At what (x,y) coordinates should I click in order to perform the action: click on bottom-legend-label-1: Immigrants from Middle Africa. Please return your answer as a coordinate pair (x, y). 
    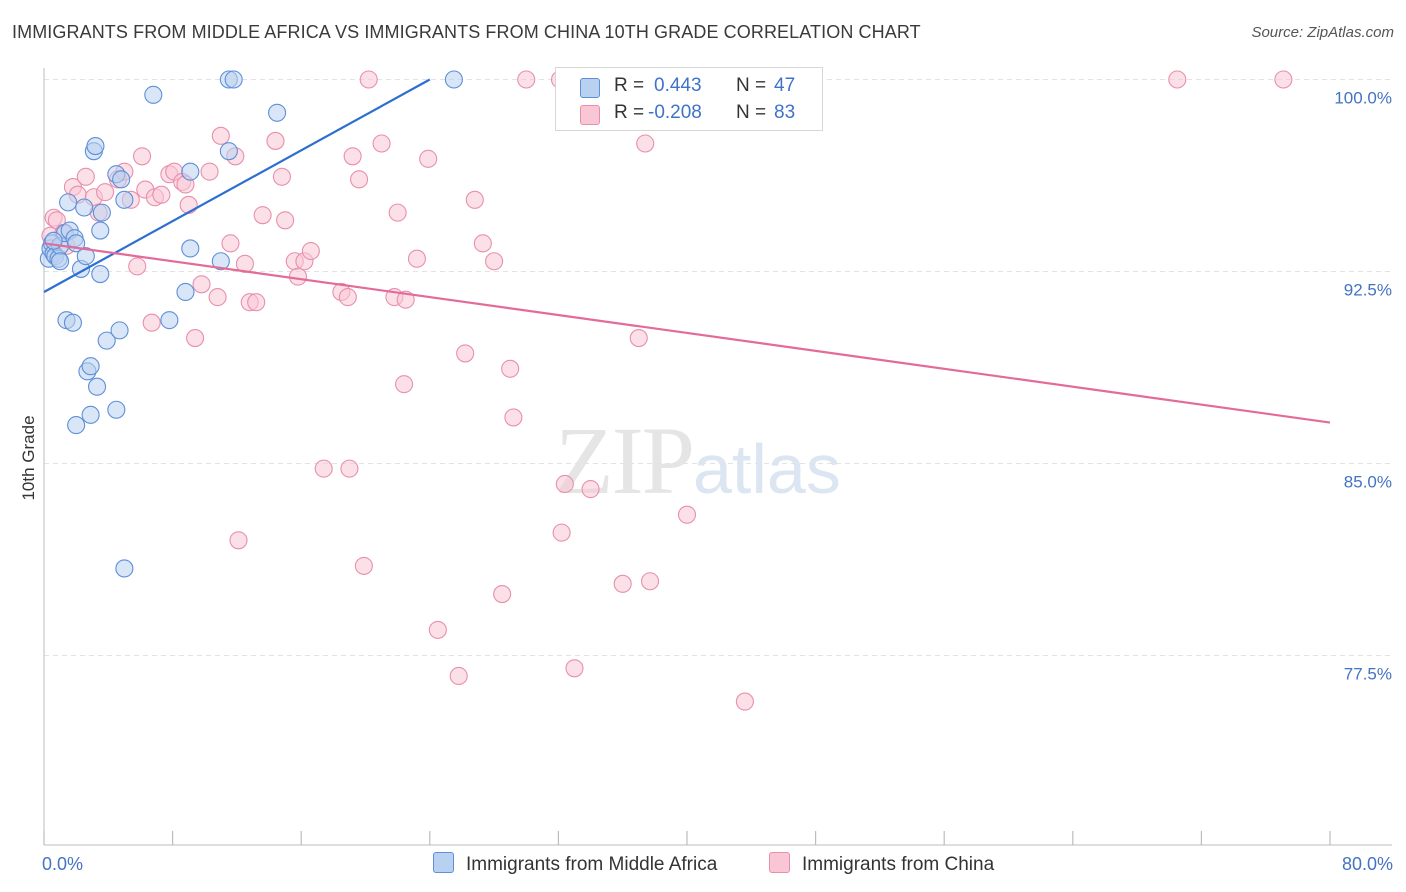
    Looking at the image, I should click on (592, 864).